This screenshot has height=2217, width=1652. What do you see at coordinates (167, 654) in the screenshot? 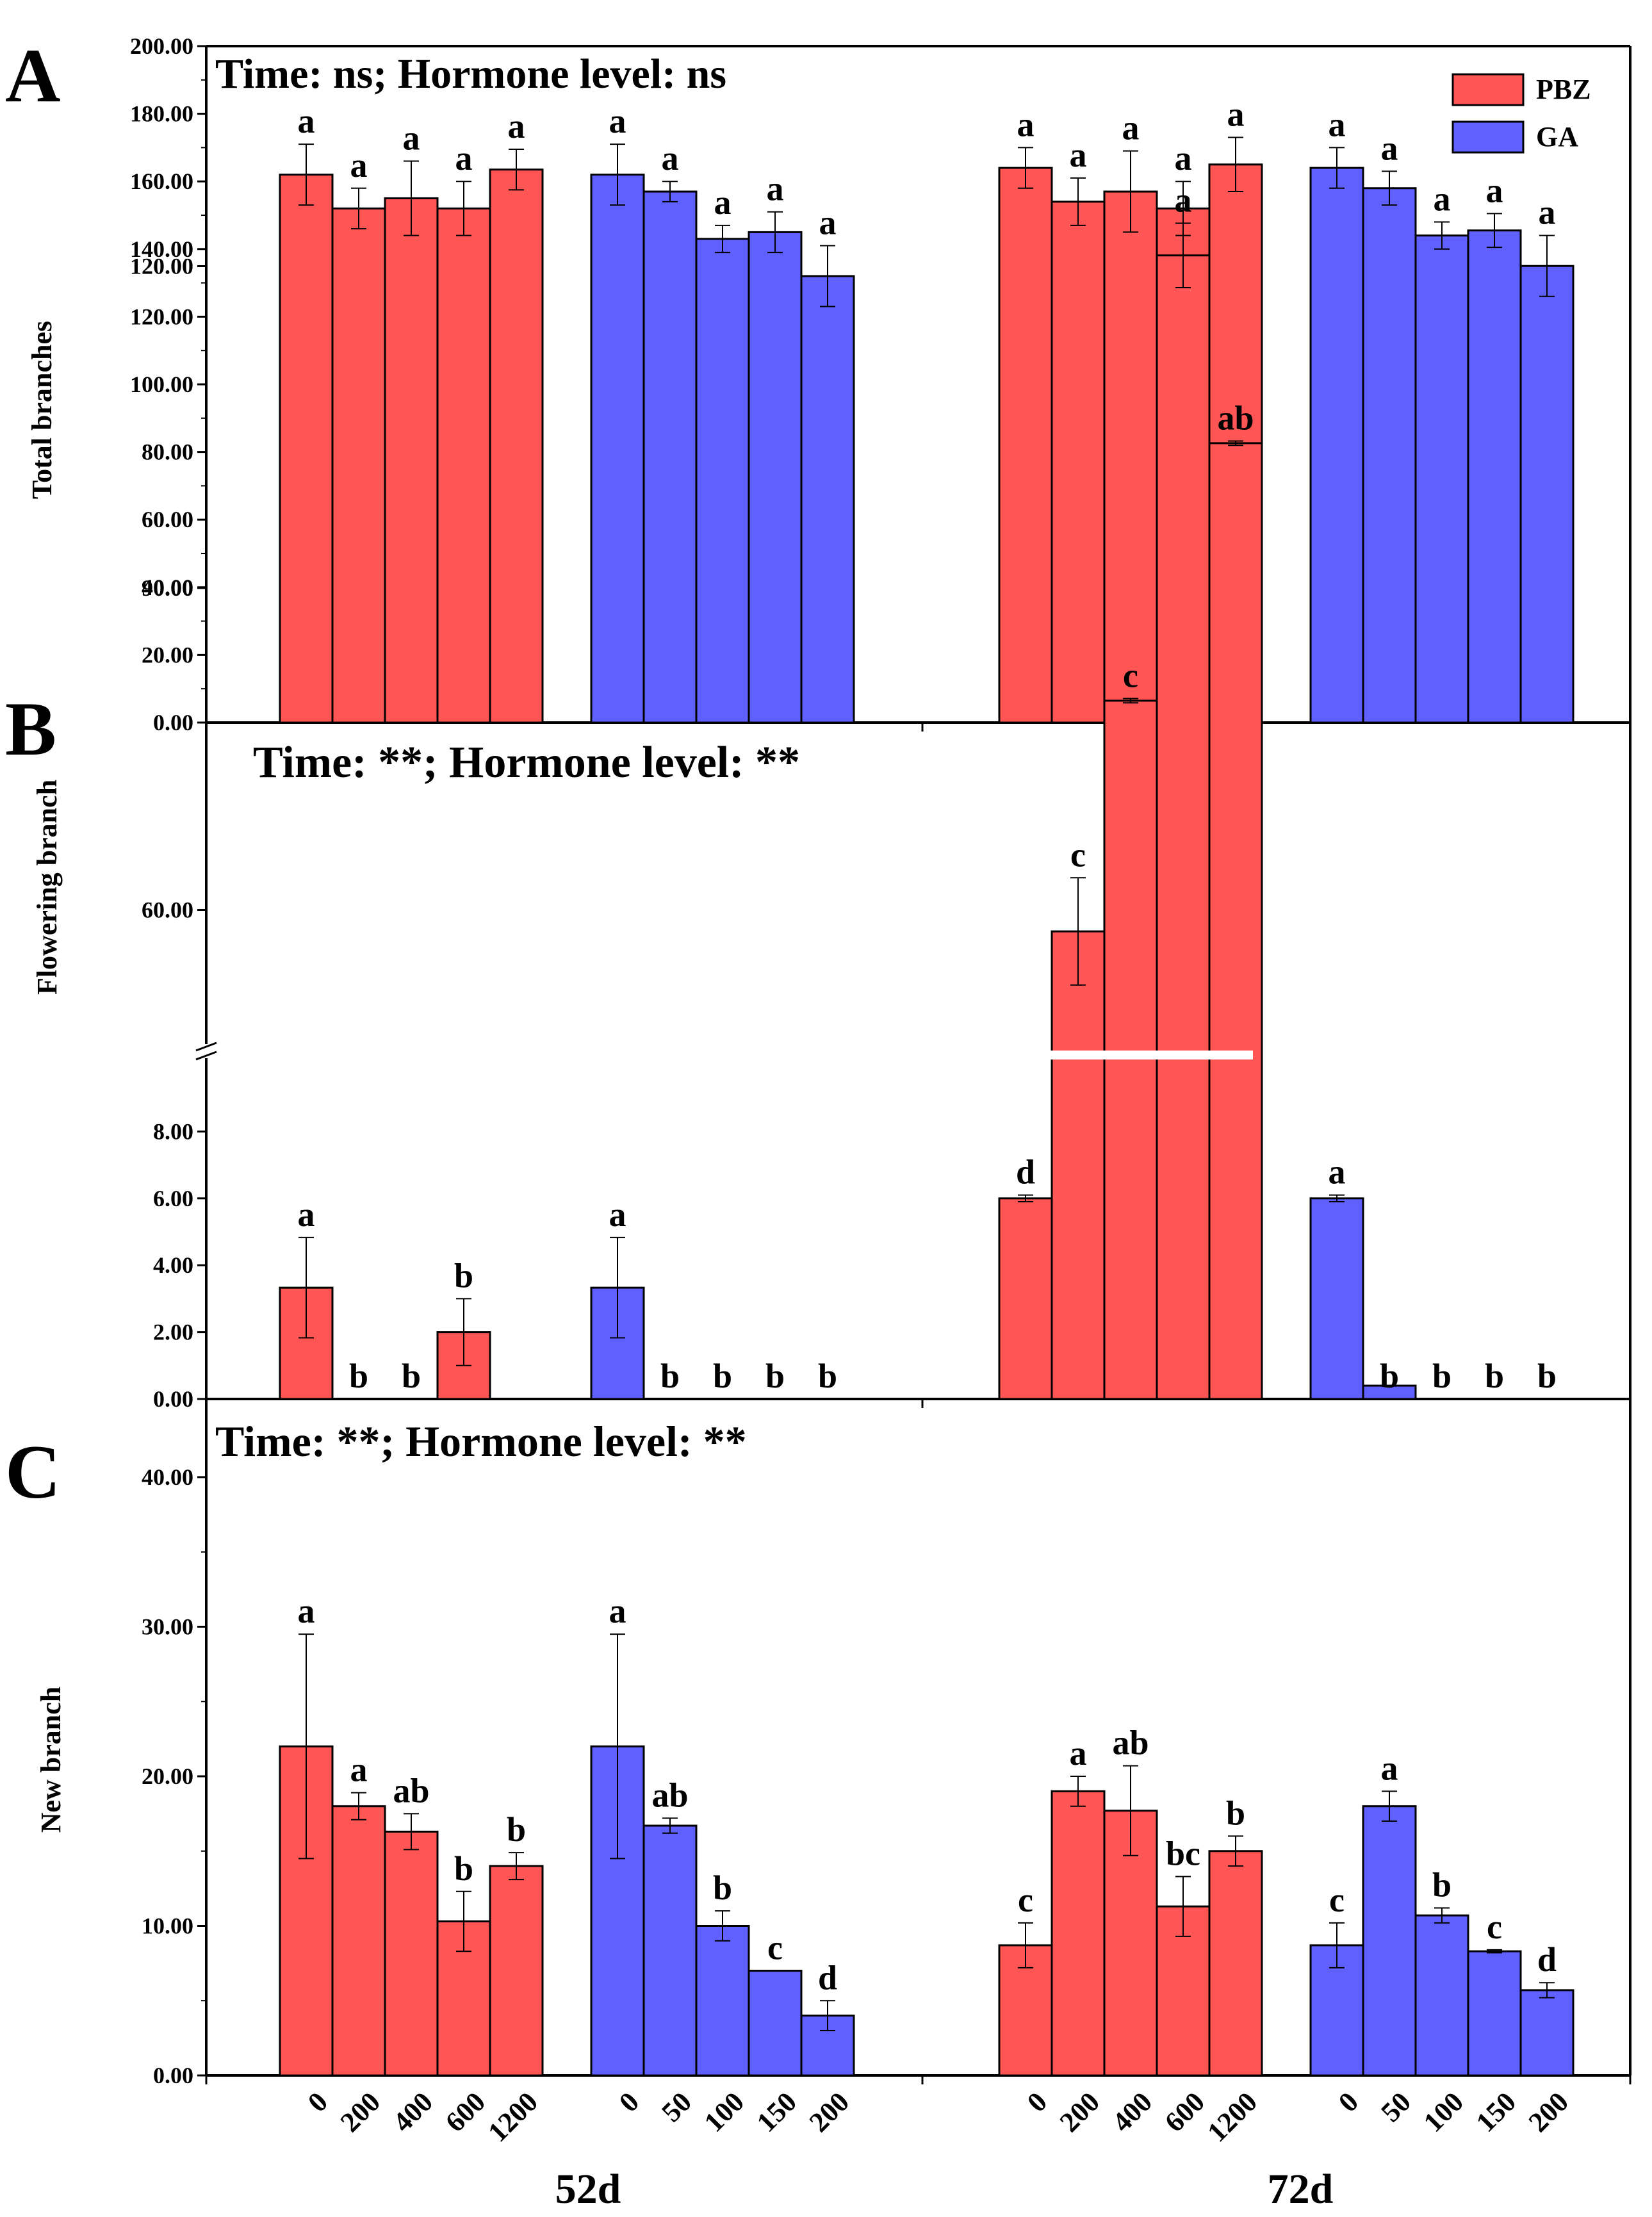
I see `panel-a-y-tick-label: 20.00` at bounding box center [167, 654].